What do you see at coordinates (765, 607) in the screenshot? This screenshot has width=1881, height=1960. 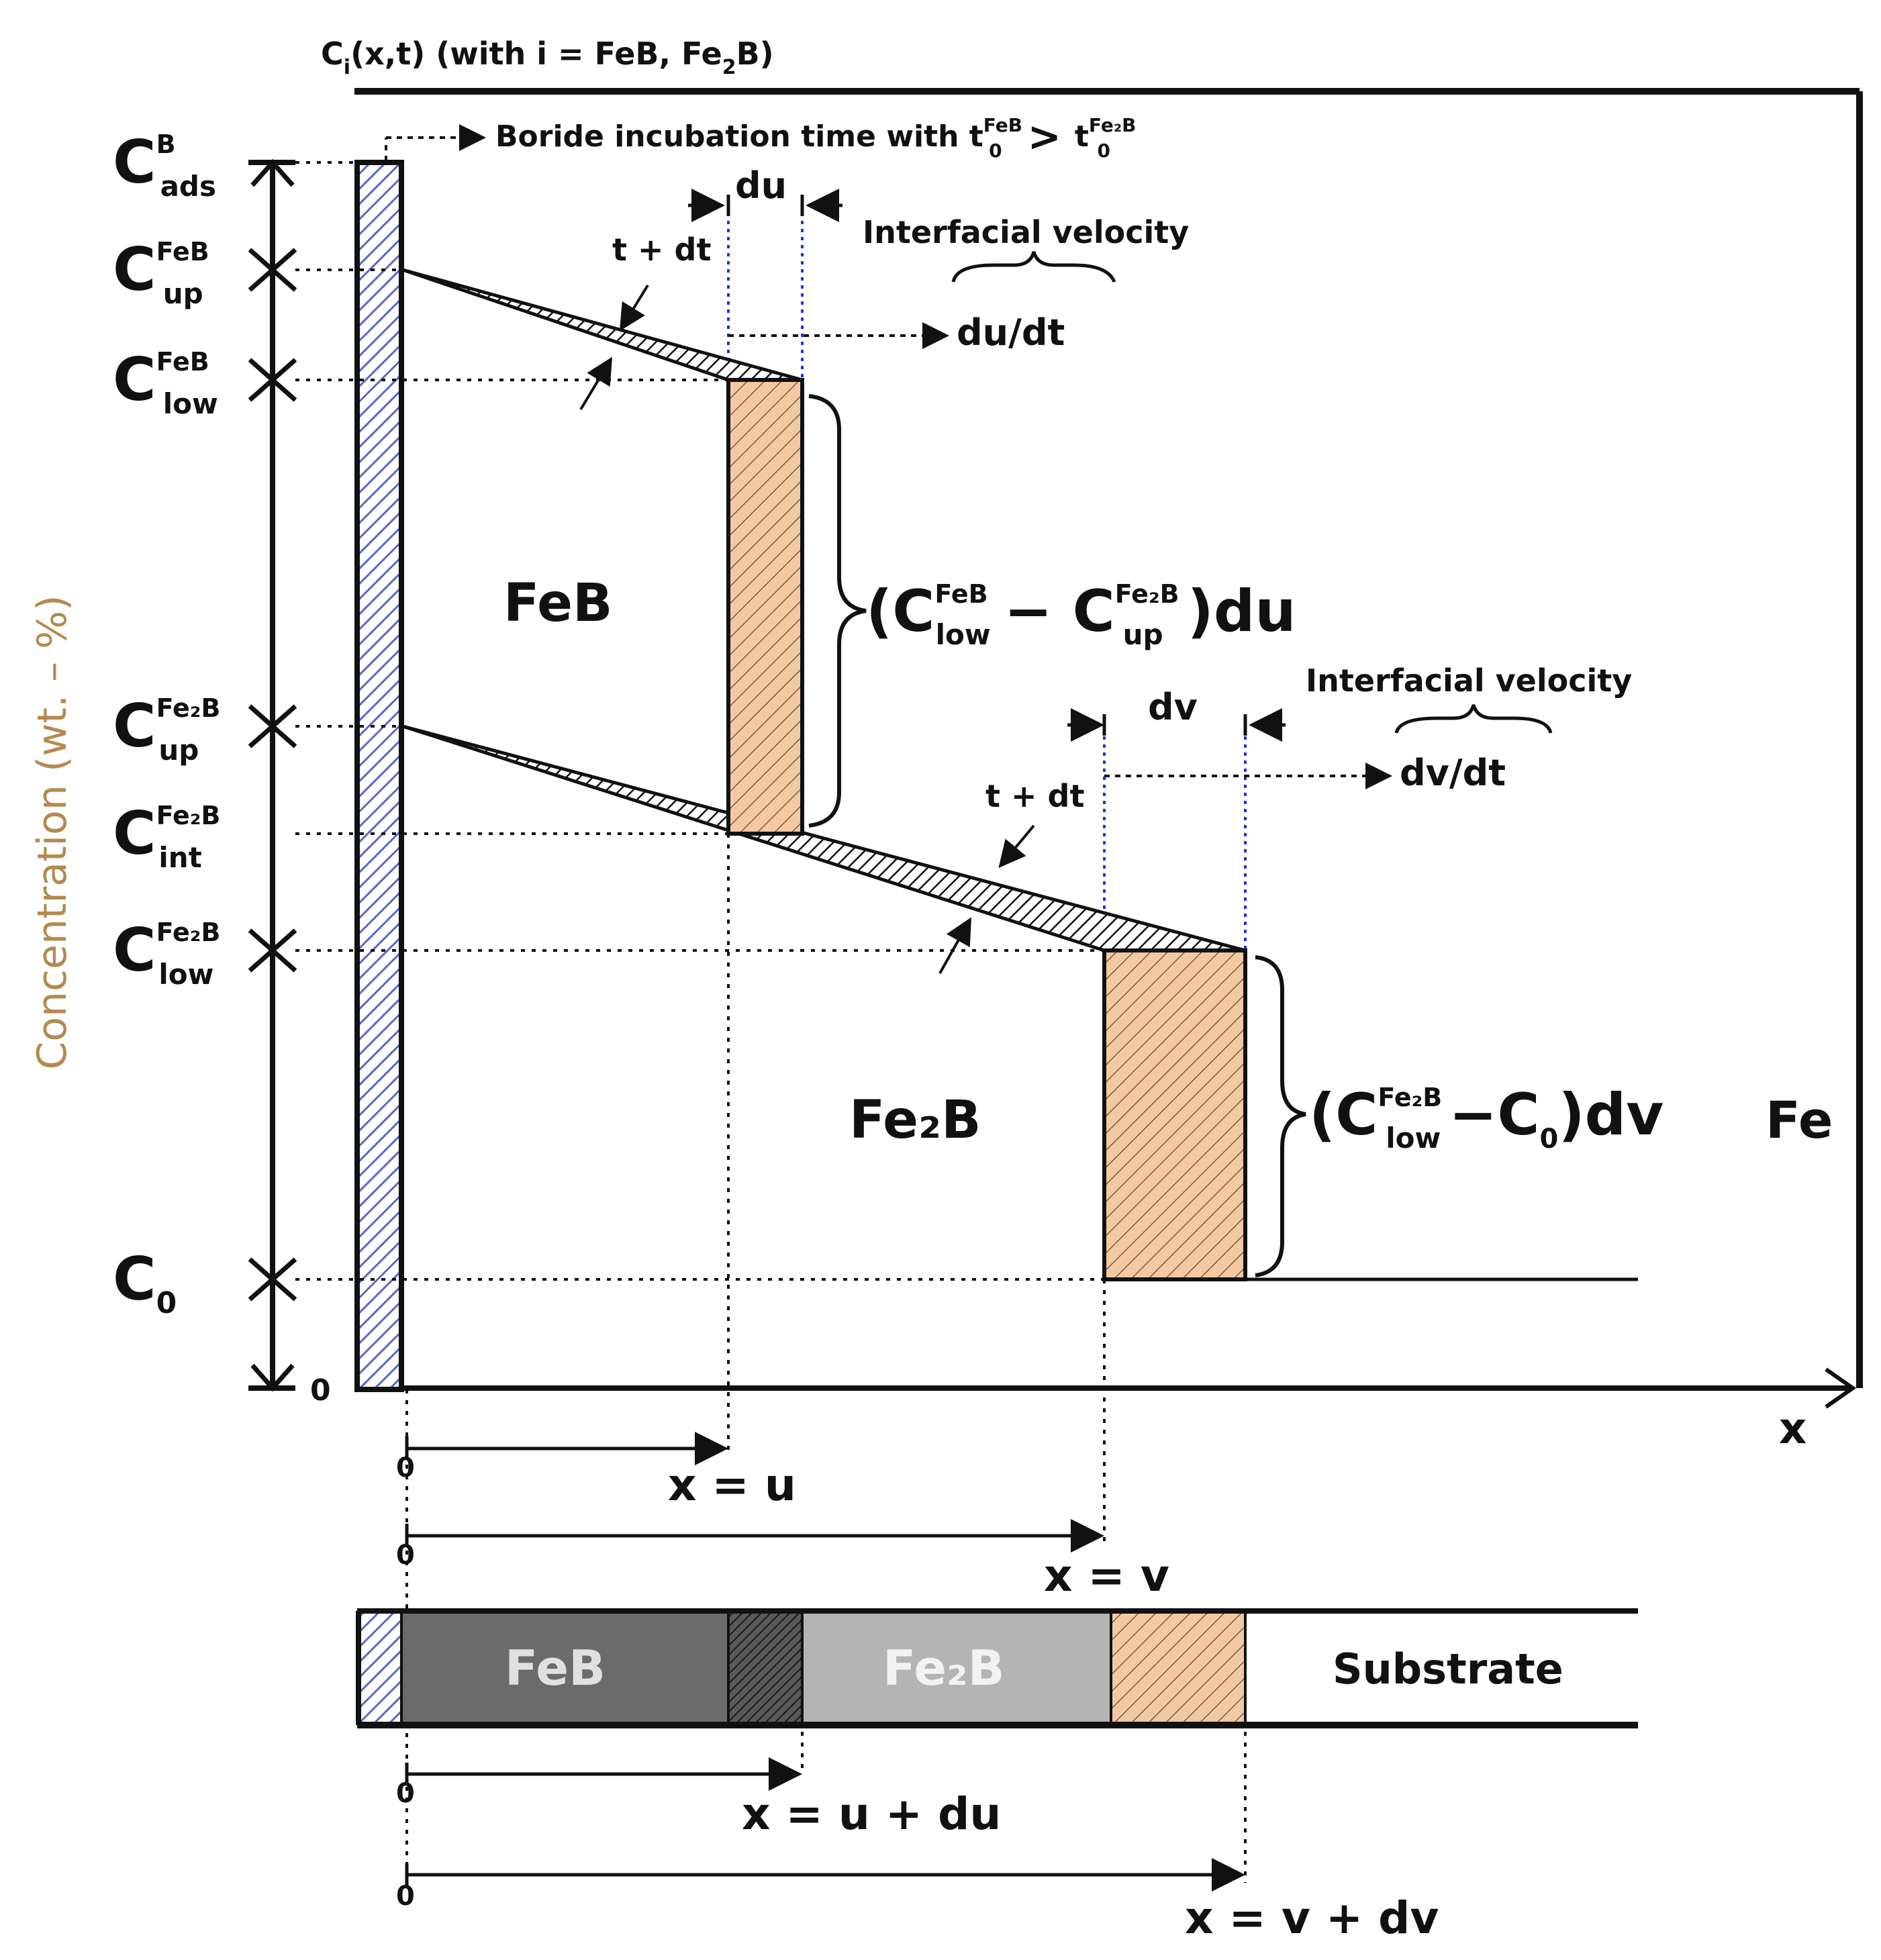 I see `feb-interface-slab` at bounding box center [765, 607].